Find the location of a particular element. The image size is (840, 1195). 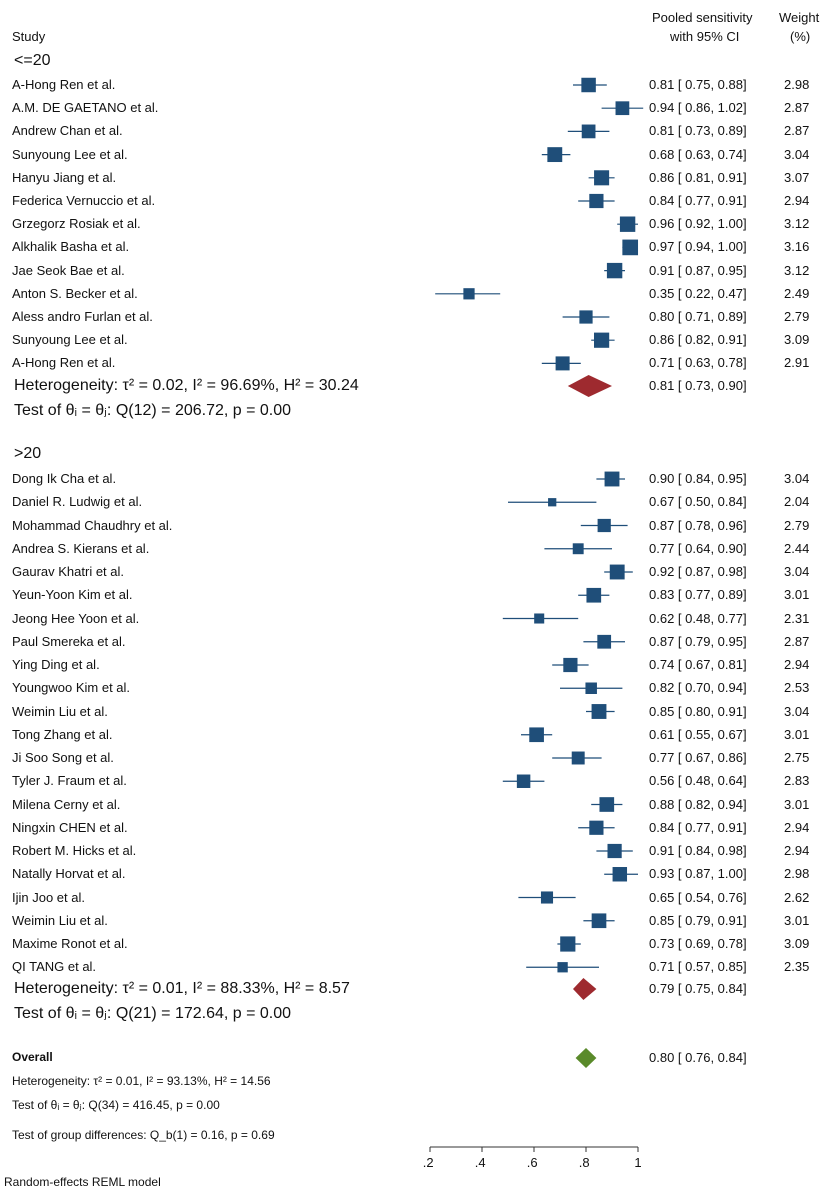

study-name: Milena Cerny et al. is located at coordinates (66, 804).